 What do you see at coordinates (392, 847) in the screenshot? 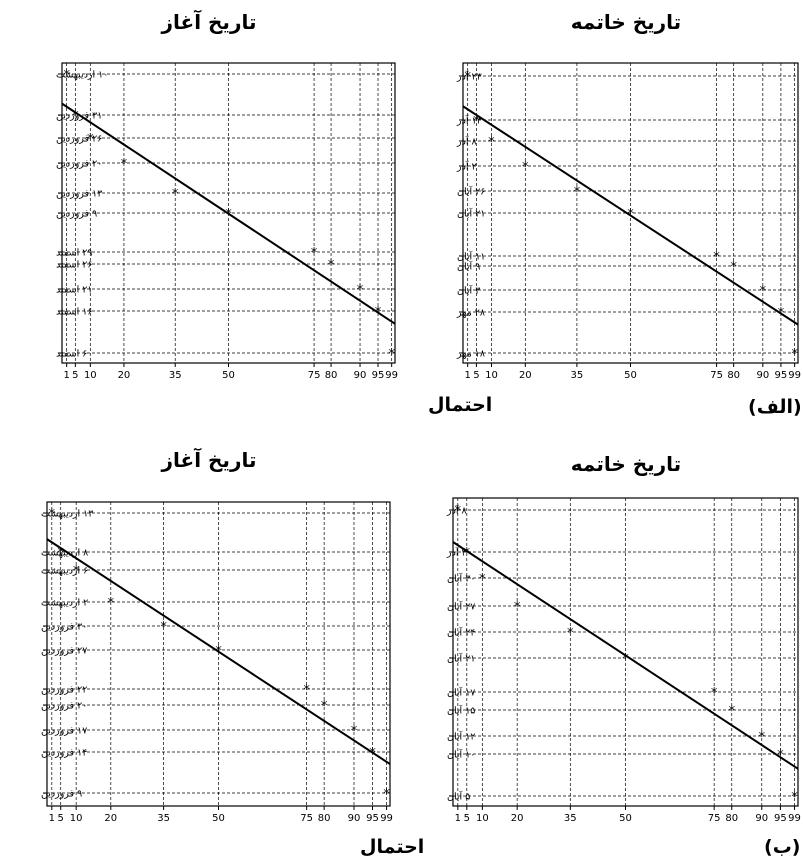
I see `prob-caption-b: احتمال` at bounding box center [392, 847].